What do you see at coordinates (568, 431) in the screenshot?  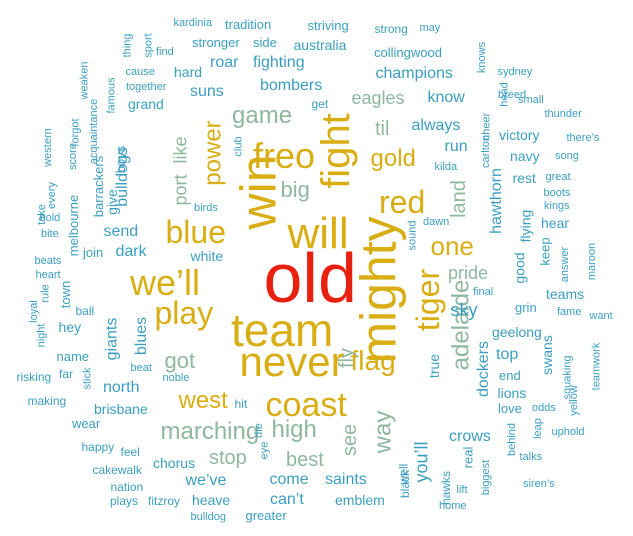 I see `word-uphold: uphold` at bounding box center [568, 431].